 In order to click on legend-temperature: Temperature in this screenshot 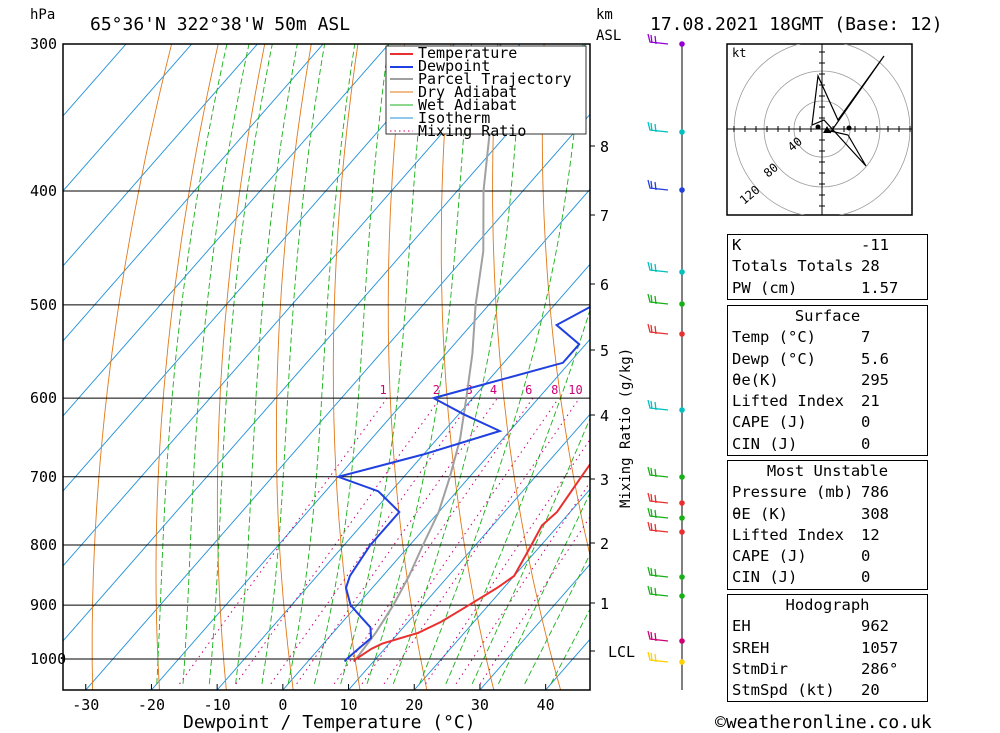, I will do `click(467, 53)`.